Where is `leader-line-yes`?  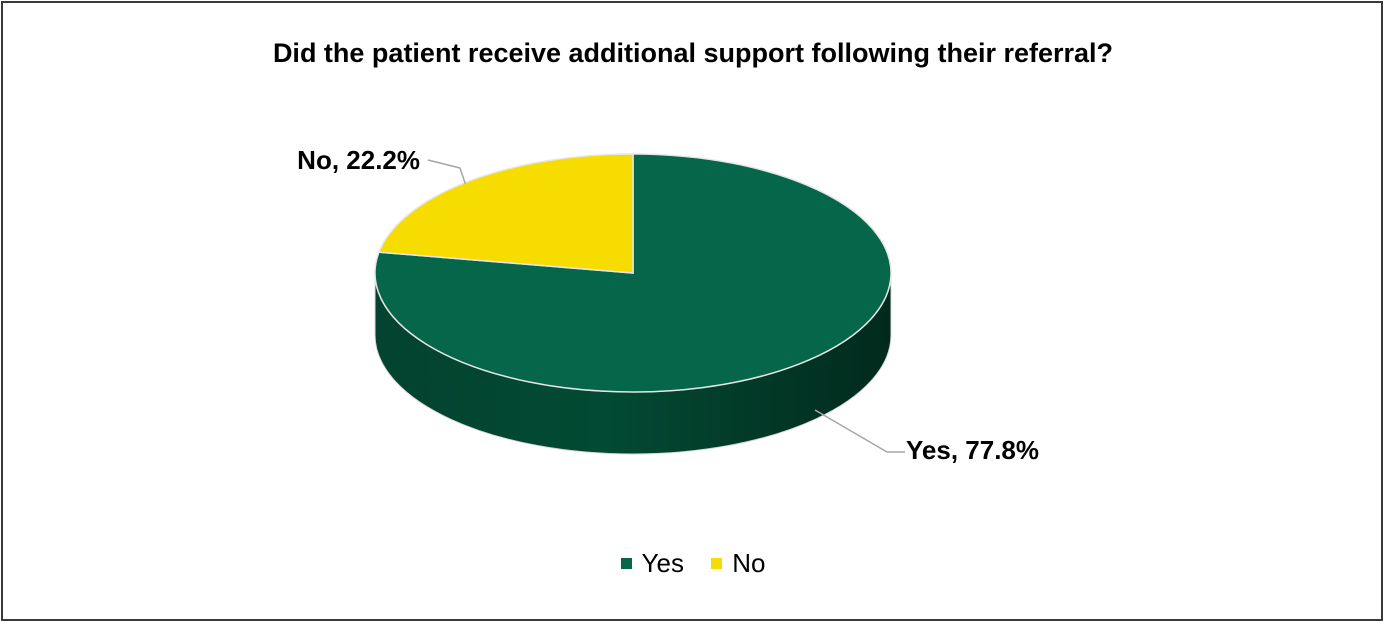
leader-line-yes is located at coordinates (859, 431).